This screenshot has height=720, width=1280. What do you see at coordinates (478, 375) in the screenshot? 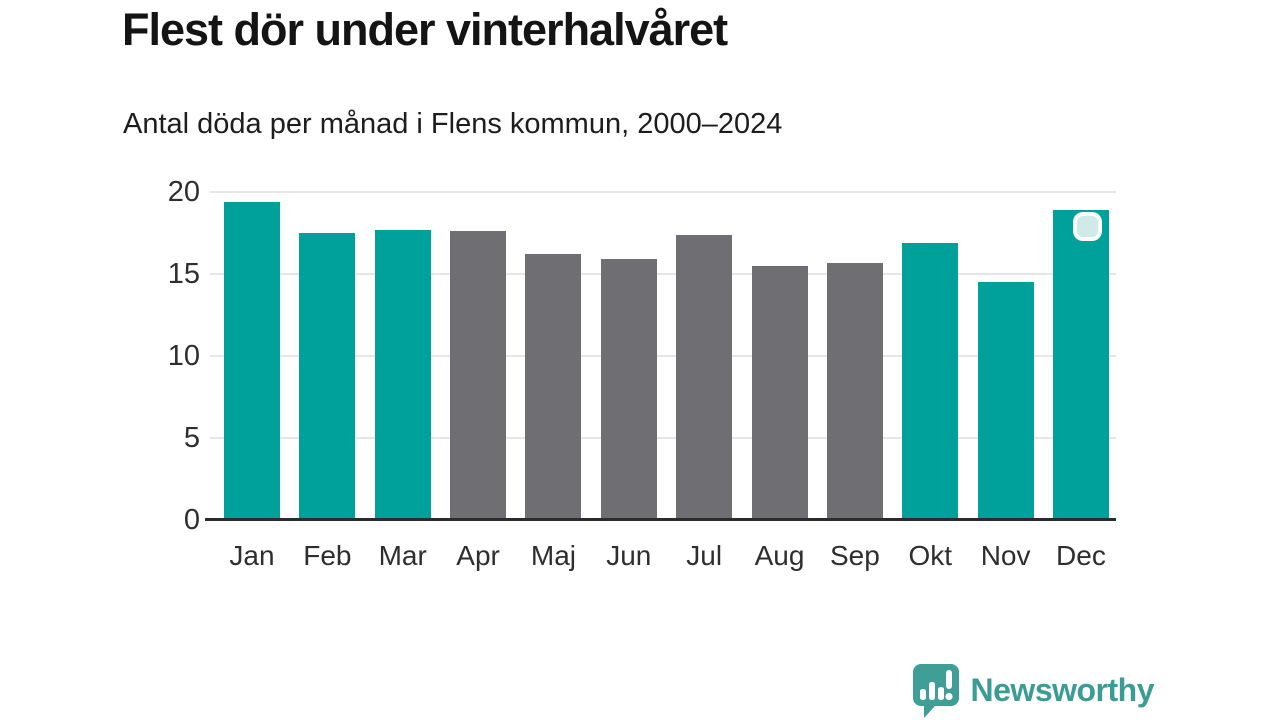
I see `bar-apr` at bounding box center [478, 375].